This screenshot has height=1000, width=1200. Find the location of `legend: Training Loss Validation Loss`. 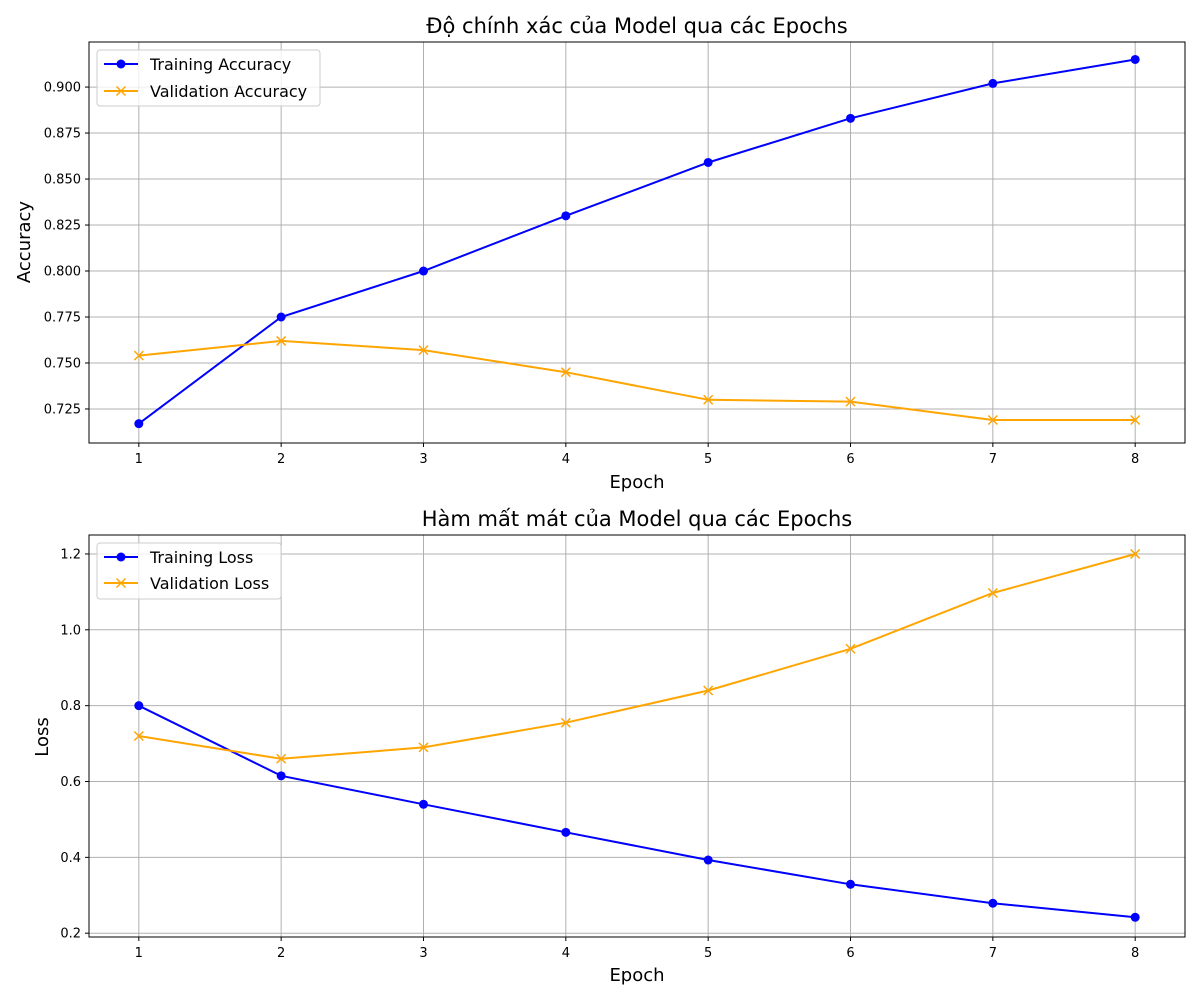

legend: Training Loss Validation Loss is located at coordinates (189, 571).